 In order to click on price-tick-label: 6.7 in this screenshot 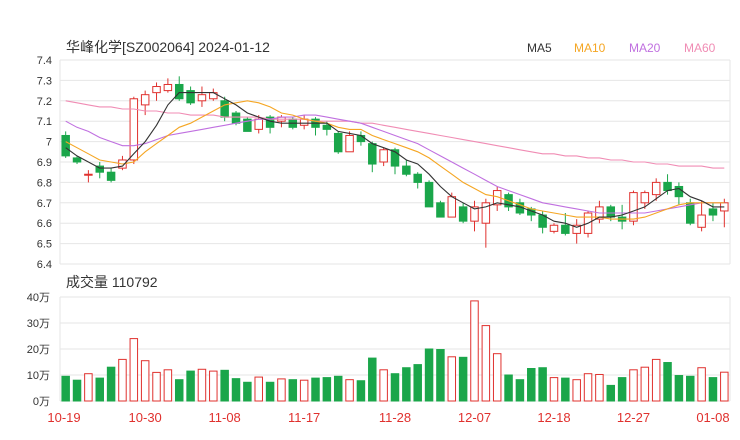, I will do `click(44, 204)`.